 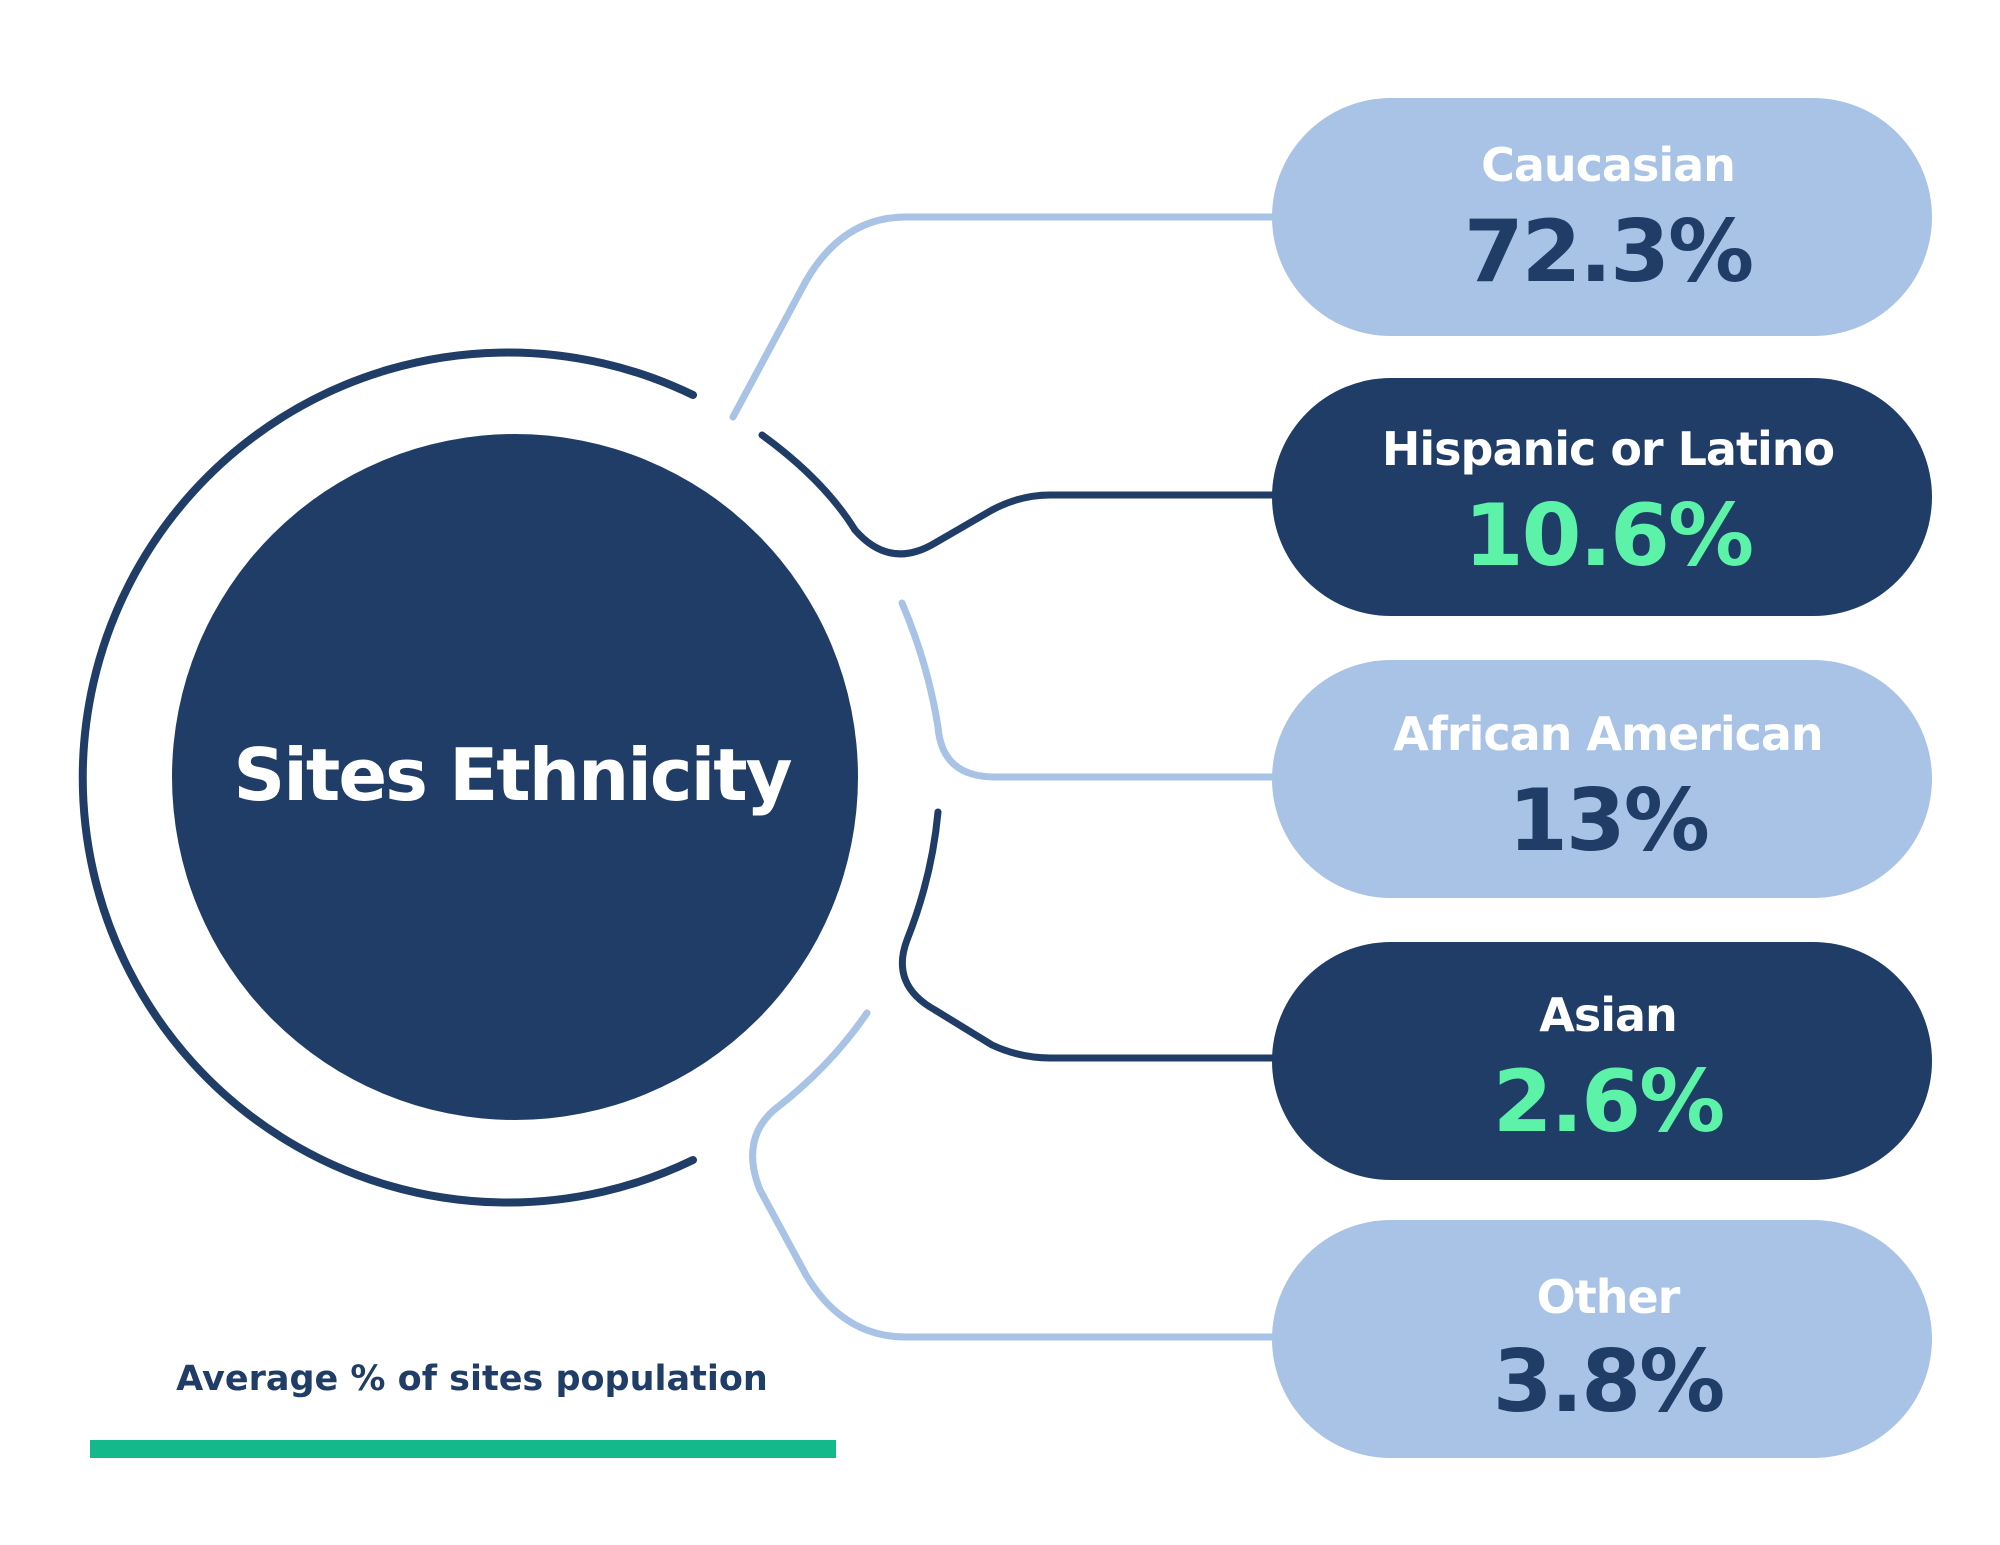 What do you see at coordinates (1608, 1382) in the screenshot?
I see `segment-value: 3.8%` at bounding box center [1608, 1382].